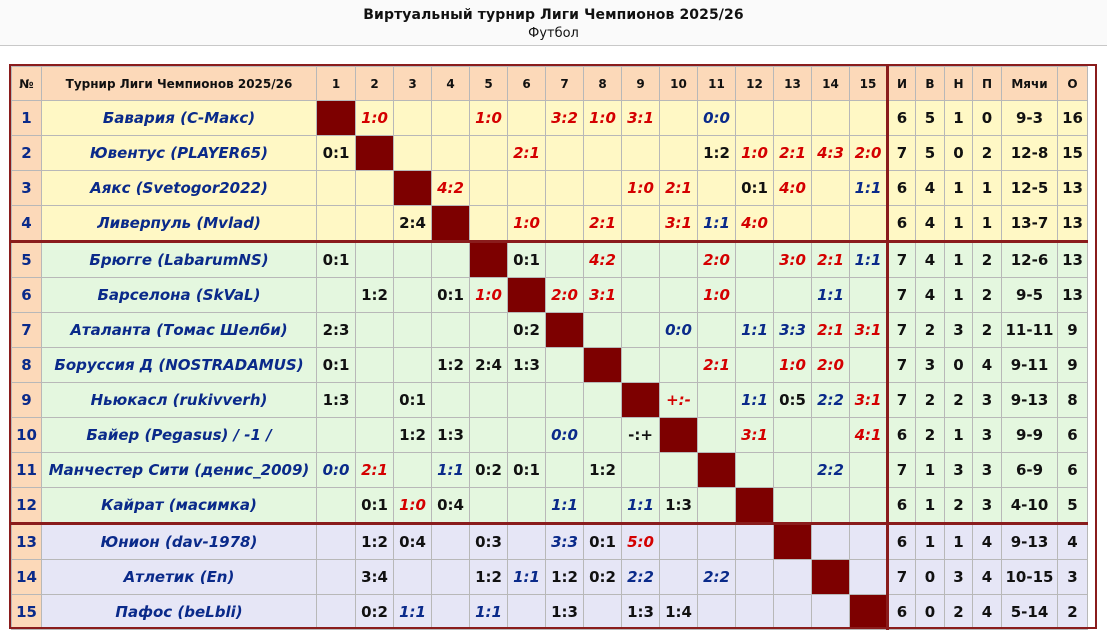 The height and width of the screenshot is (634, 1107). I want to click on team-name: Аякс (Svetogor2022), so click(179, 188).